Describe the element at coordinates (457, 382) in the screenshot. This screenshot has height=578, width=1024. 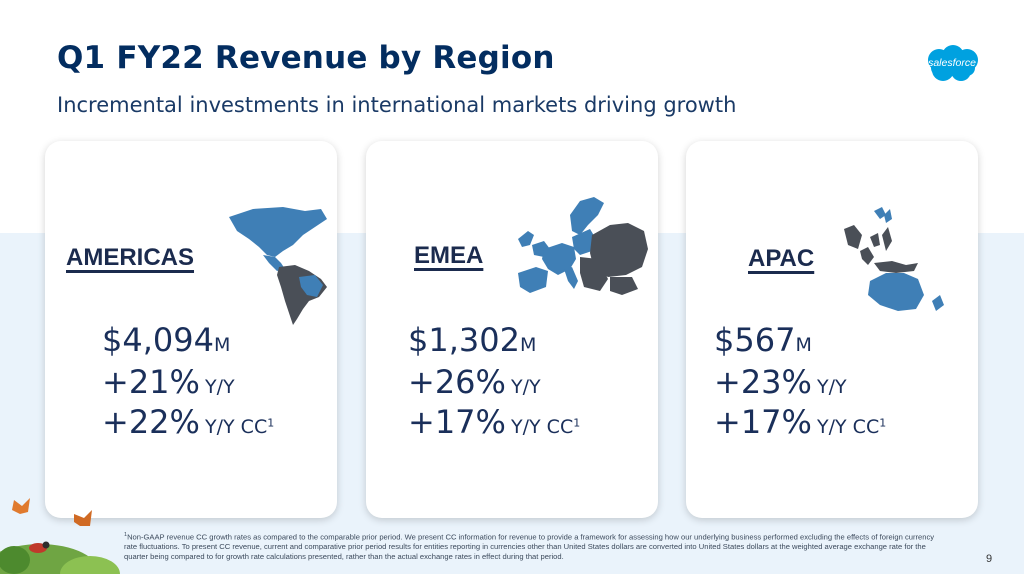
I see `yy-growth-value: +26%` at that location.